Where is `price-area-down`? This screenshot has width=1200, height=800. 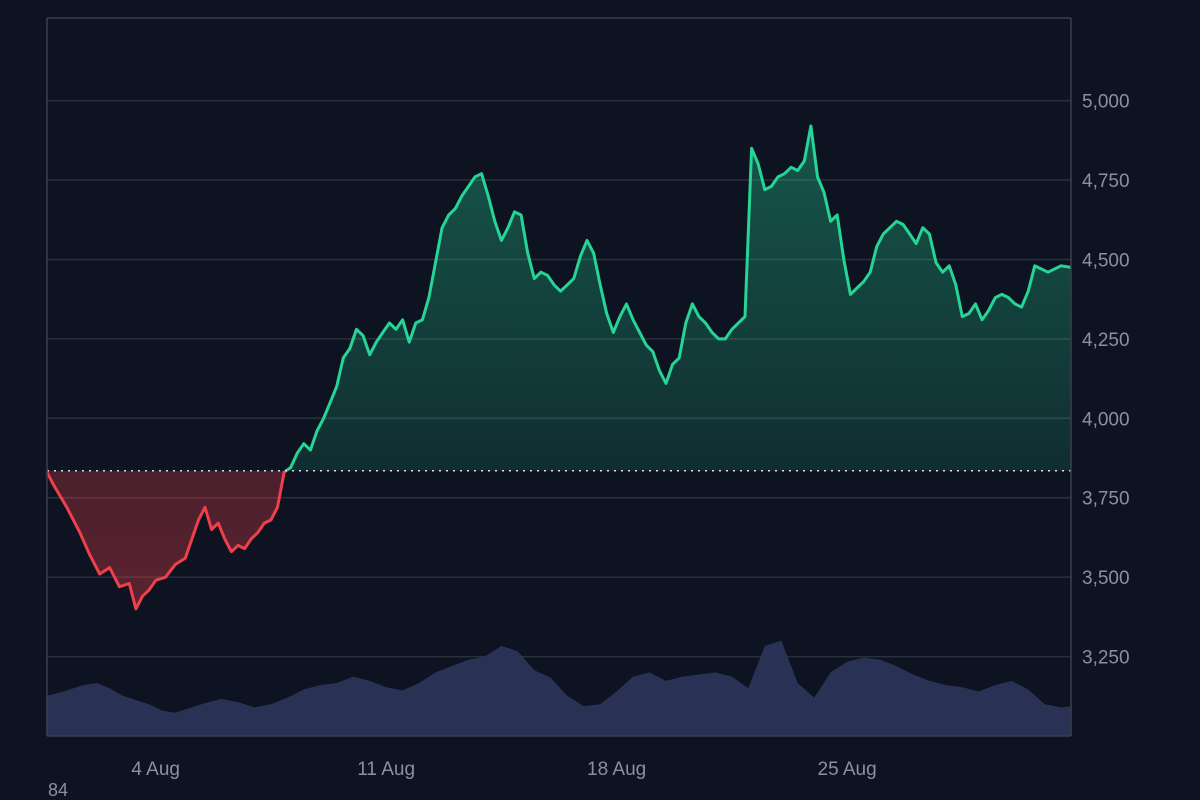
price-area-down is located at coordinates (167, 539).